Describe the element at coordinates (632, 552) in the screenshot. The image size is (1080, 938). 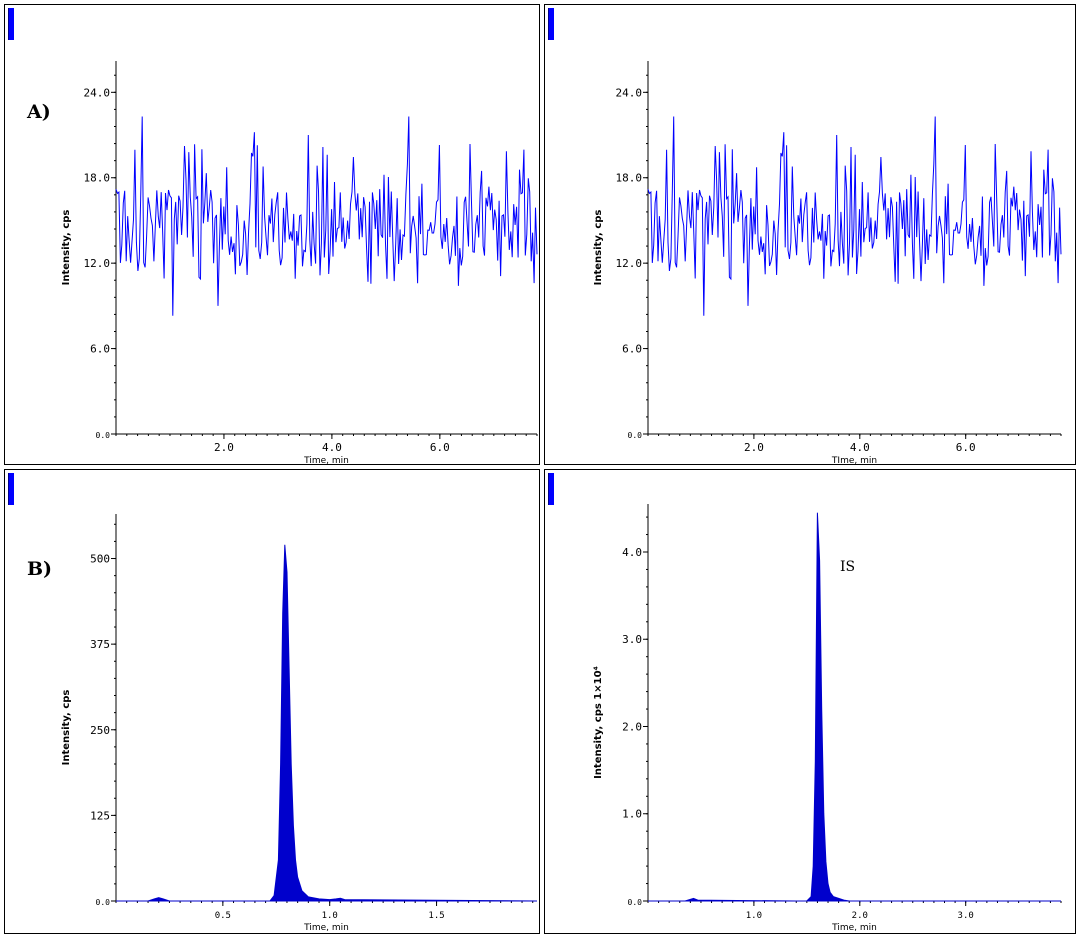
I see `y-tick-label: 4.0` at that location.